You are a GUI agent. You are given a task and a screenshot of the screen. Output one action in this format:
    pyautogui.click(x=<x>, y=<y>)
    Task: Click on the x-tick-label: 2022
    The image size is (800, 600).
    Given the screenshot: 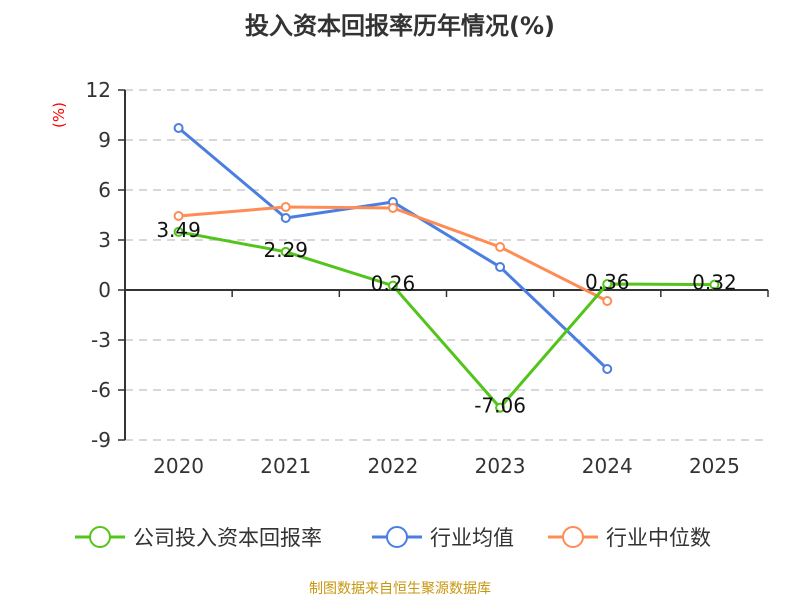 What is the action you would take?
    pyautogui.click(x=392, y=466)
    